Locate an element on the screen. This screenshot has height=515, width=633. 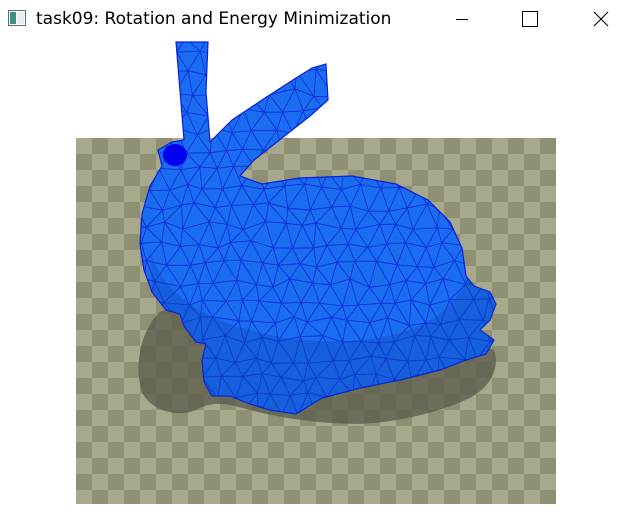
minimize-icon is located at coordinates (462, 19).